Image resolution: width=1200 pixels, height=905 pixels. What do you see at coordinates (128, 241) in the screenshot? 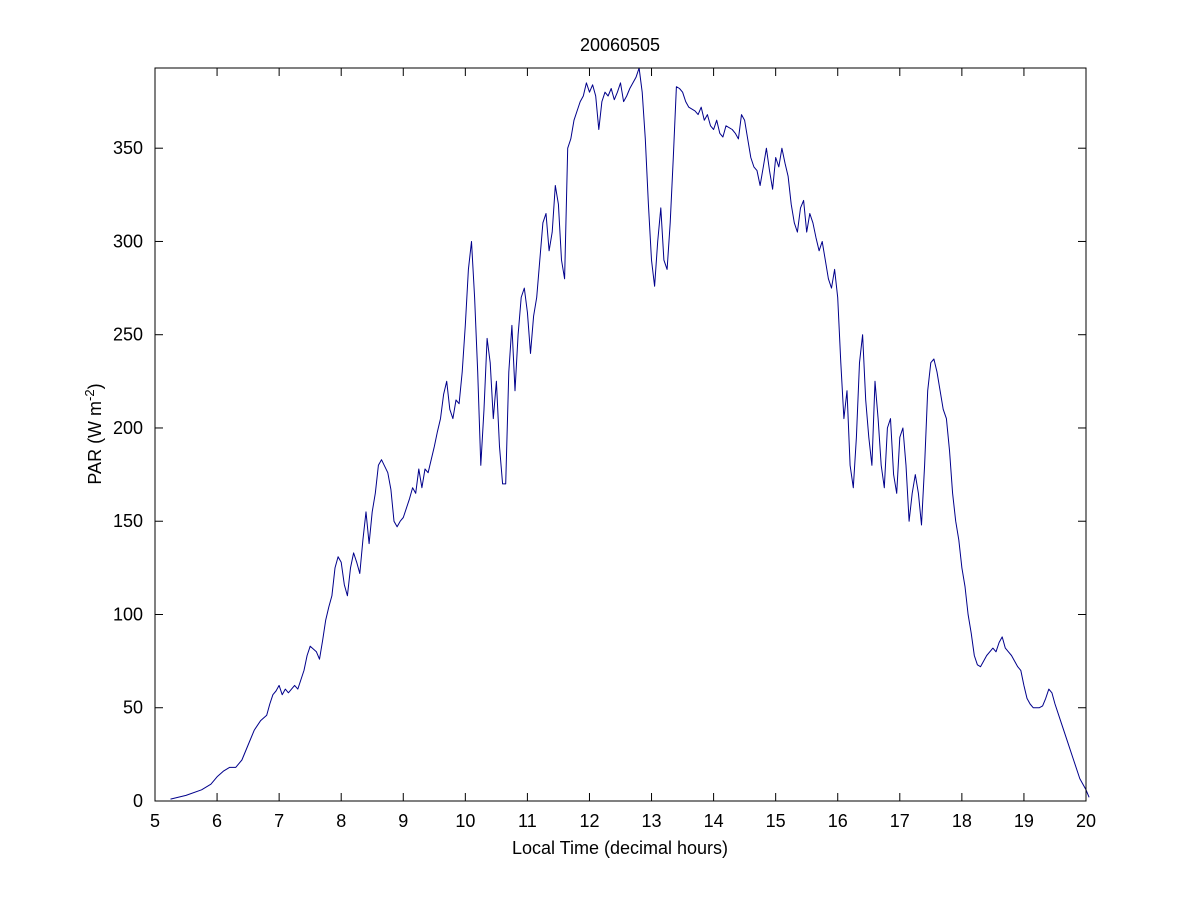
I see `y-tick-label: 300` at bounding box center [128, 241].